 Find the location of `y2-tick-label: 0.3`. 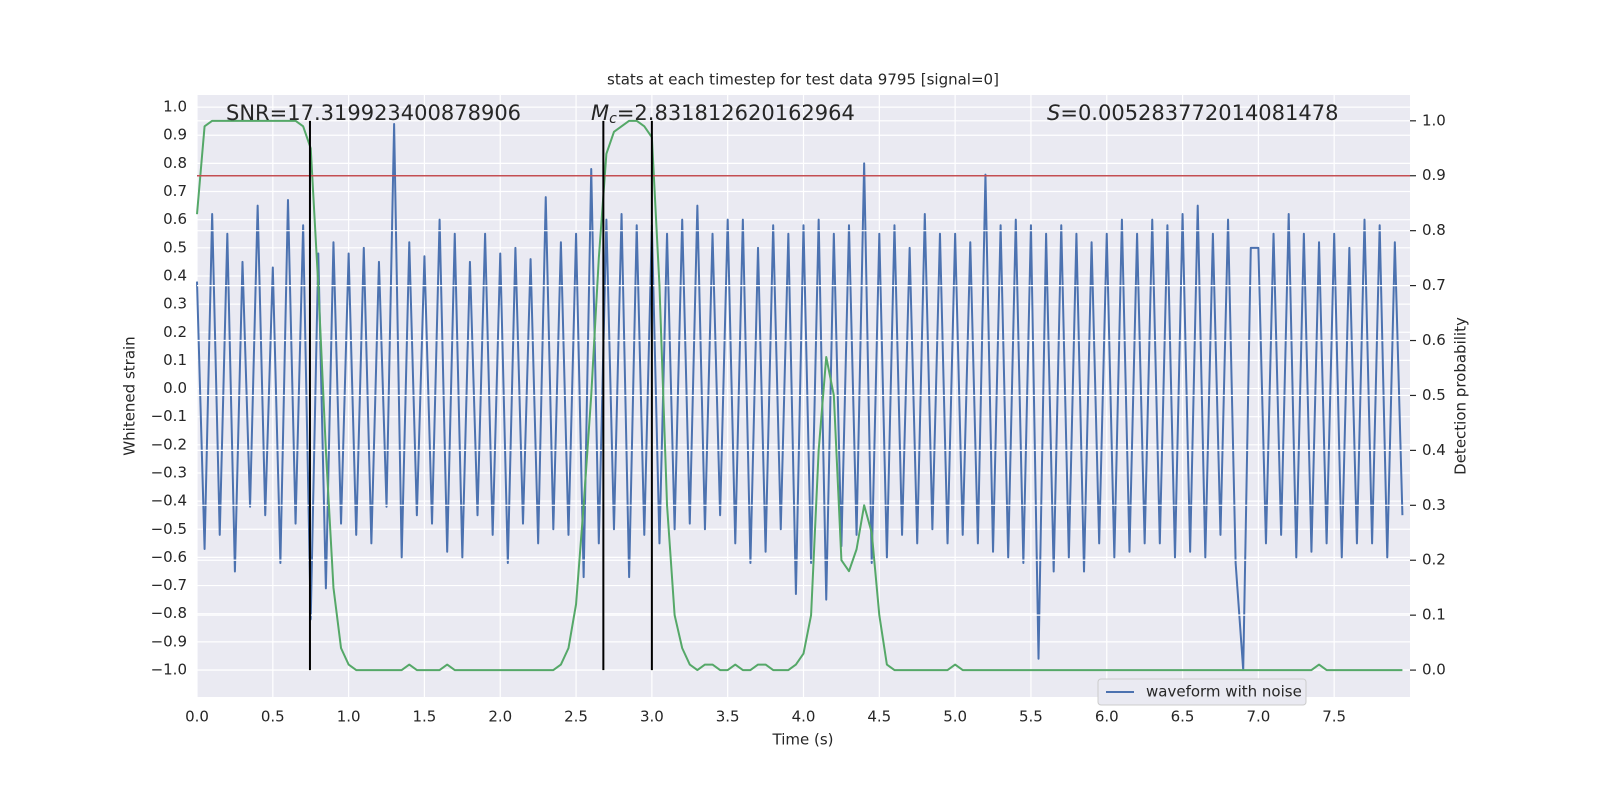

y2-tick-label: 0.3 is located at coordinates (1434, 505).